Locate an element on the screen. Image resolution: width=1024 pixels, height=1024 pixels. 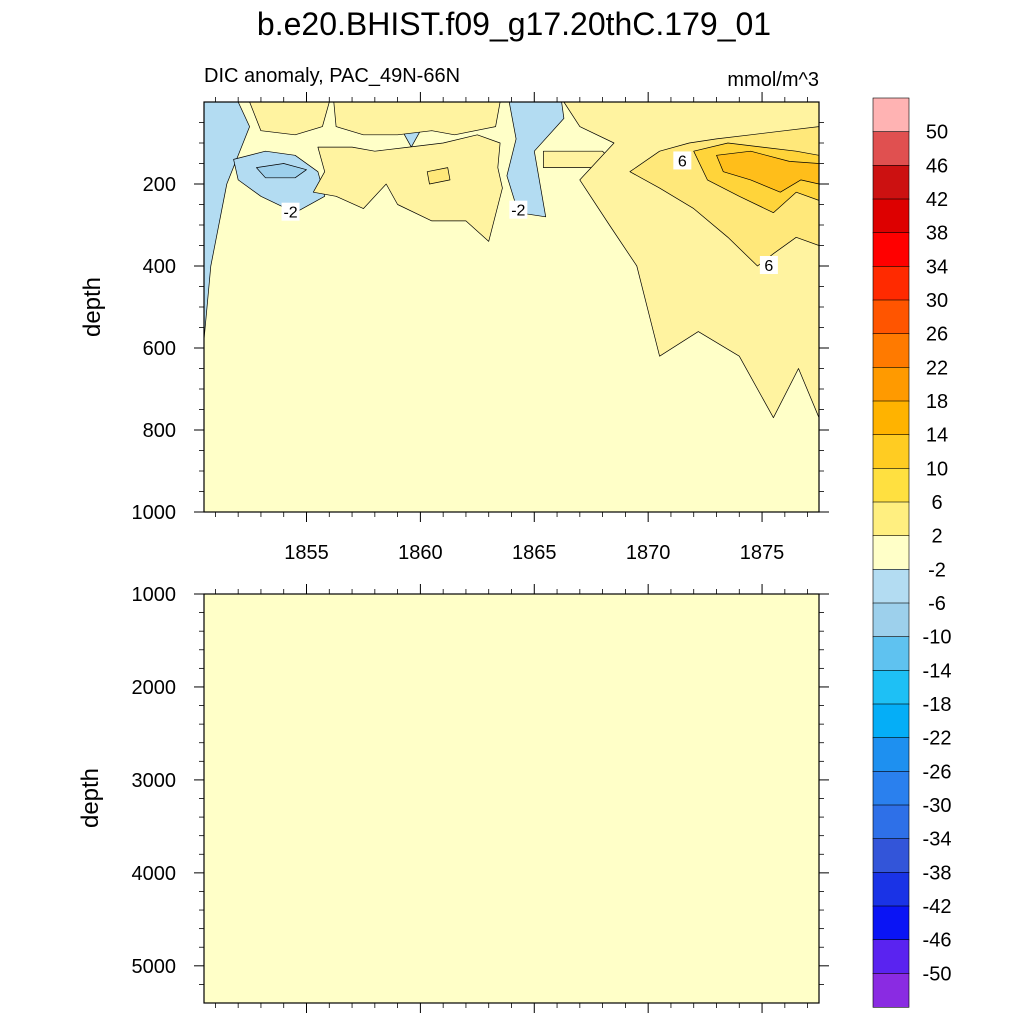
colorbar-label: 2 is located at coordinates (936, 537).